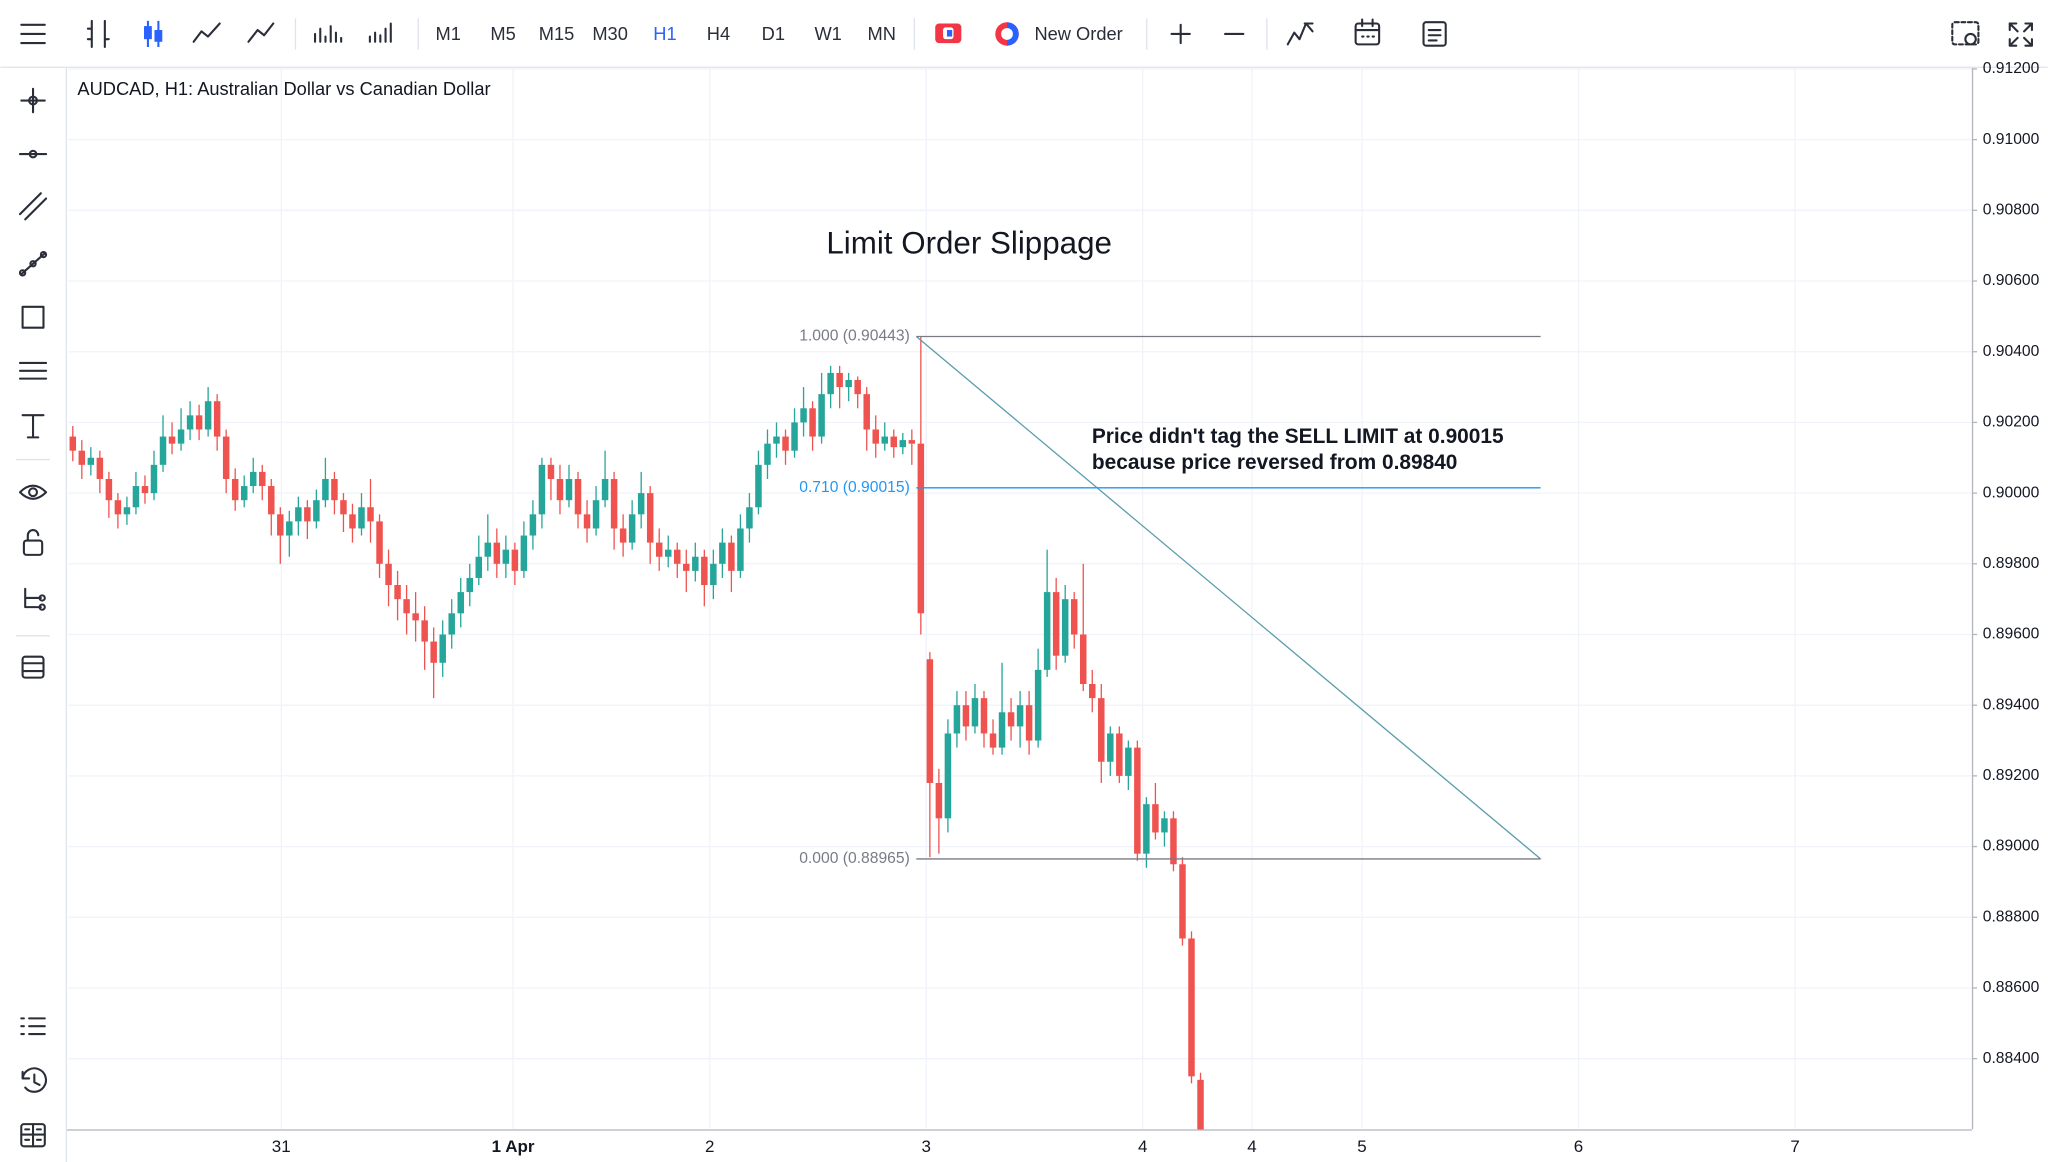  Describe the element at coordinates (854, 487) in the screenshot. I see `fib-level-label: 0.710 (0.90015)` at that location.